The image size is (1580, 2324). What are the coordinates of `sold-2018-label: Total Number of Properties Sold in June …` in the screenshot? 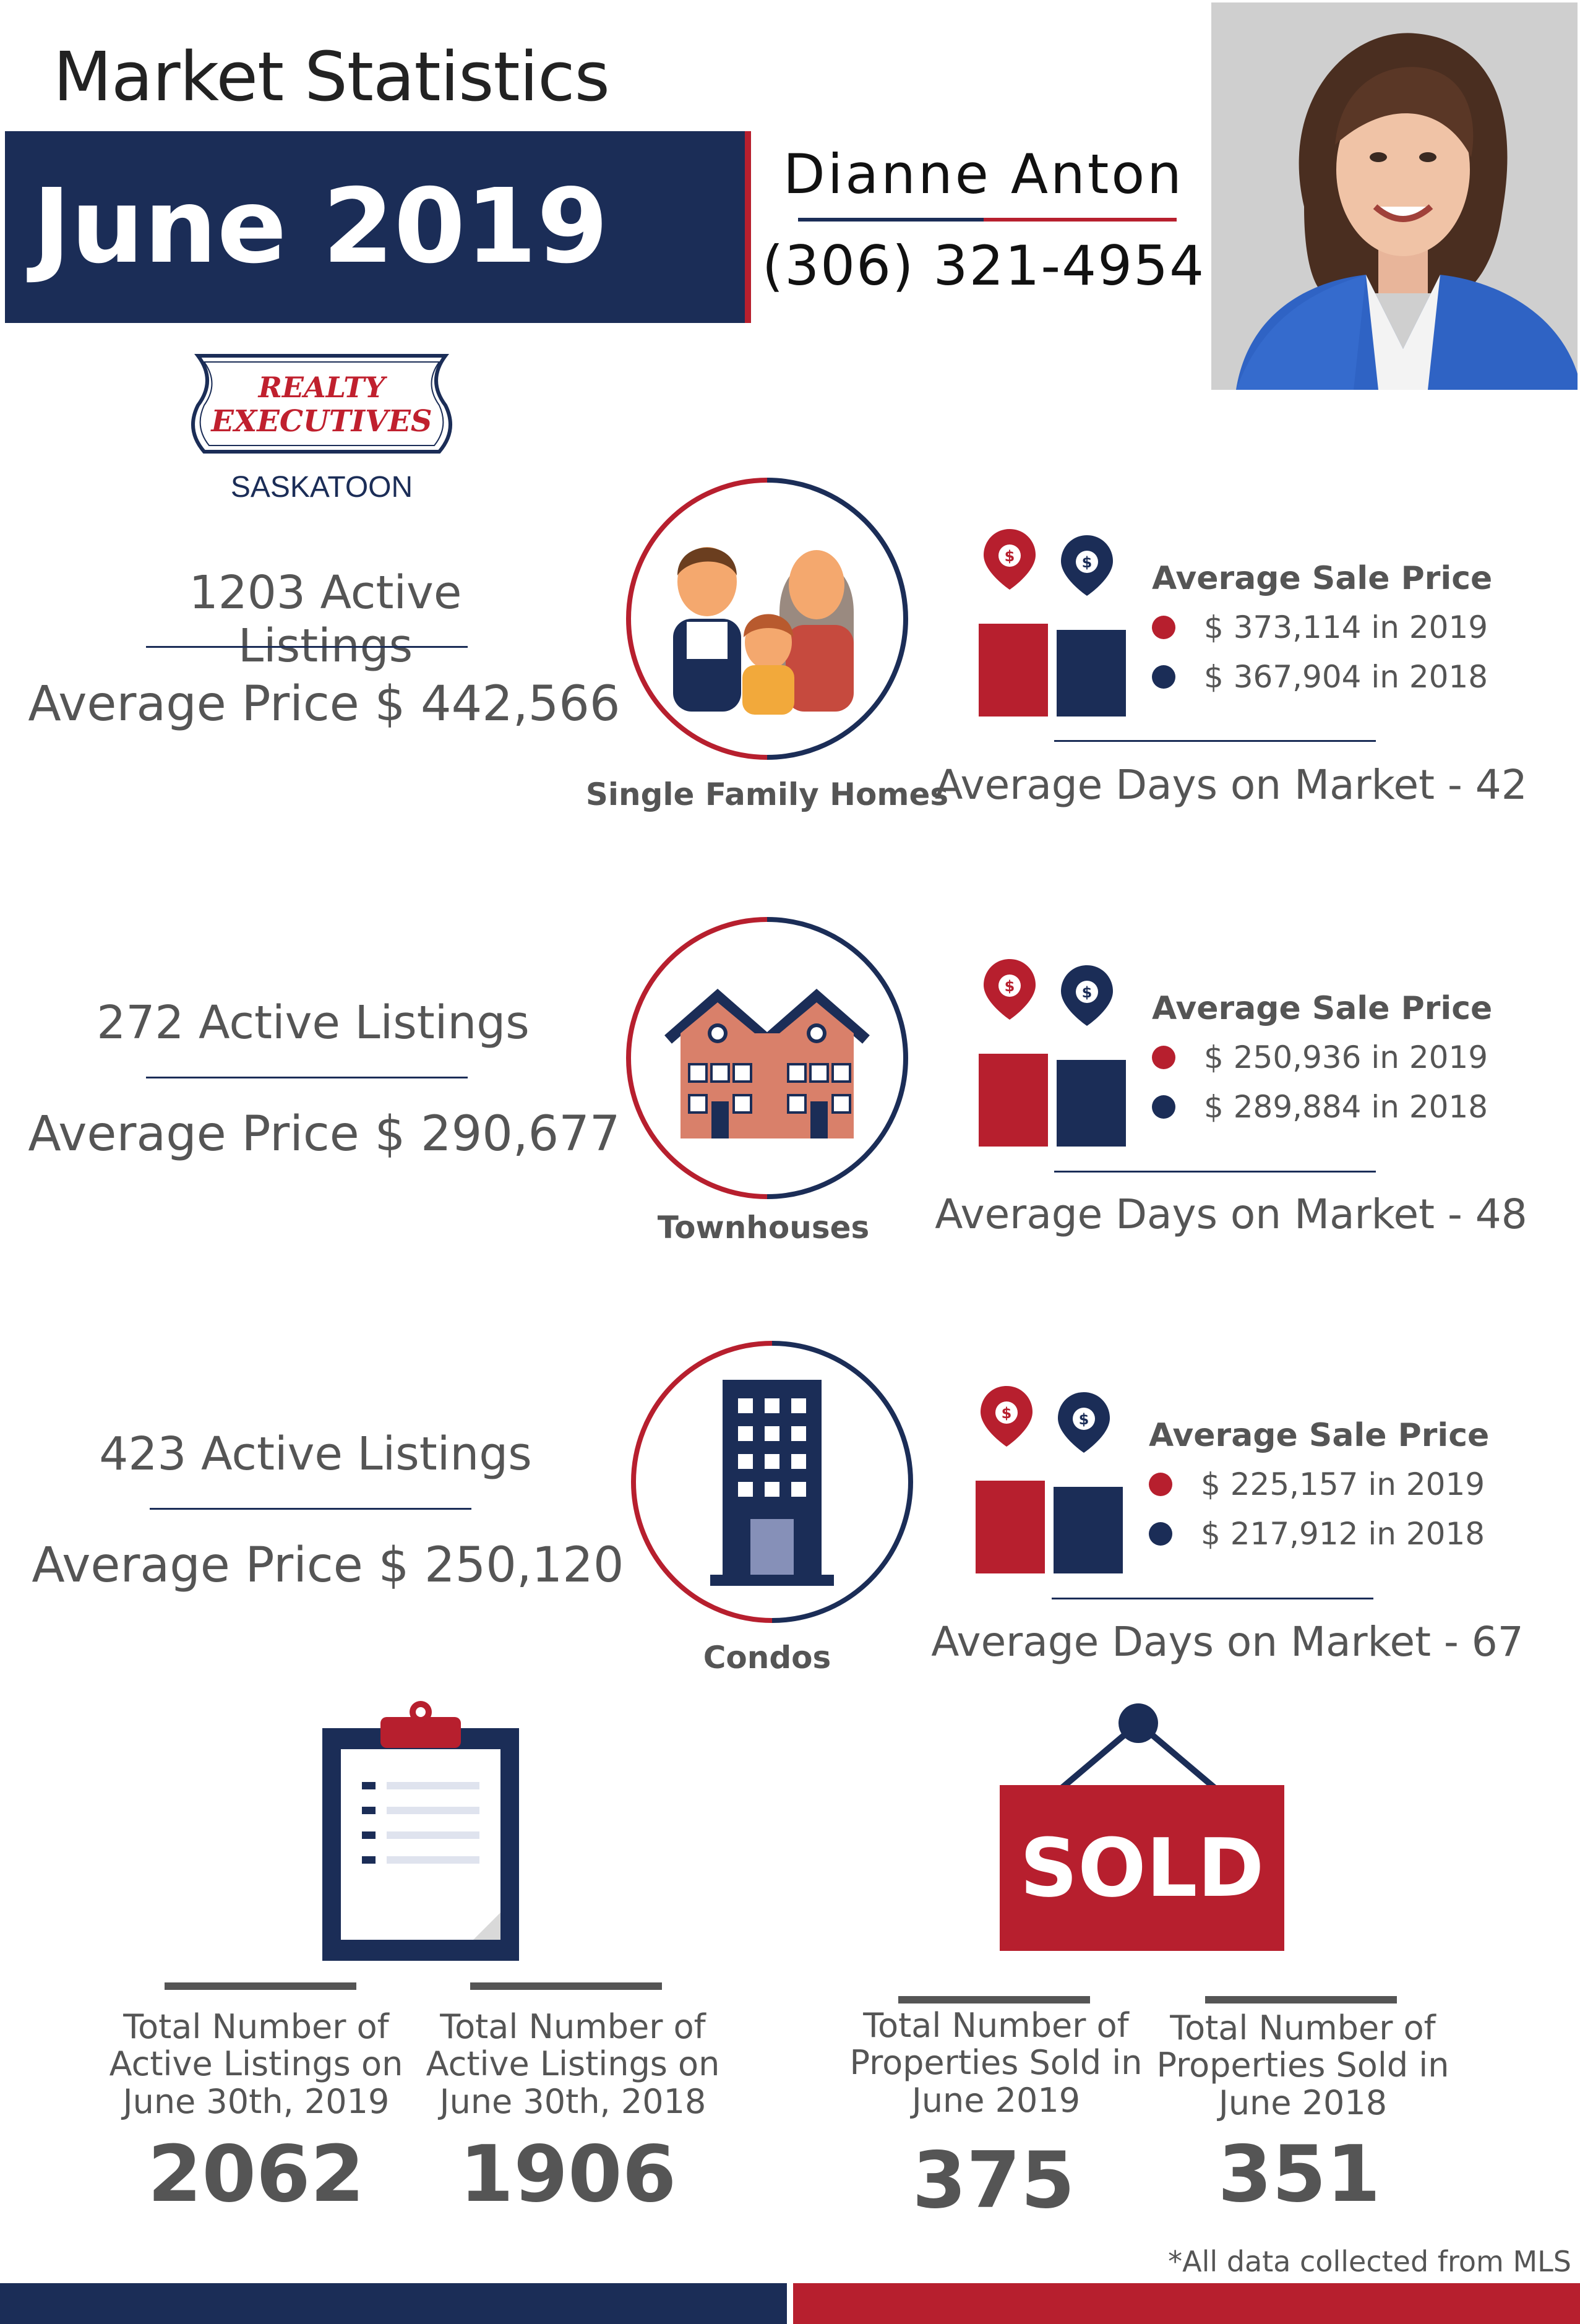 It's located at (1303, 2065).